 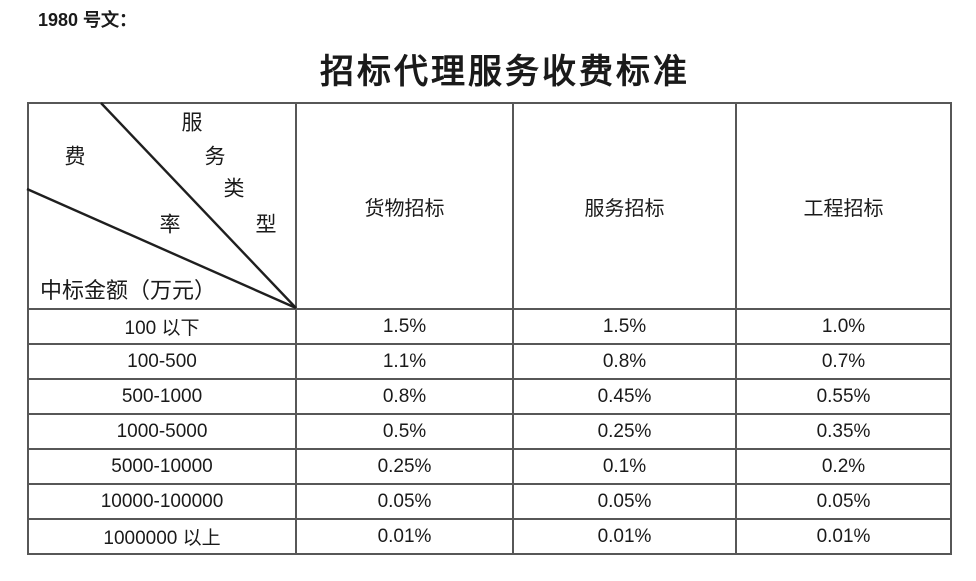 What do you see at coordinates (162, 466) in the screenshot?
I see `row-label: 5000-10000` at bounding box center [162, 466].